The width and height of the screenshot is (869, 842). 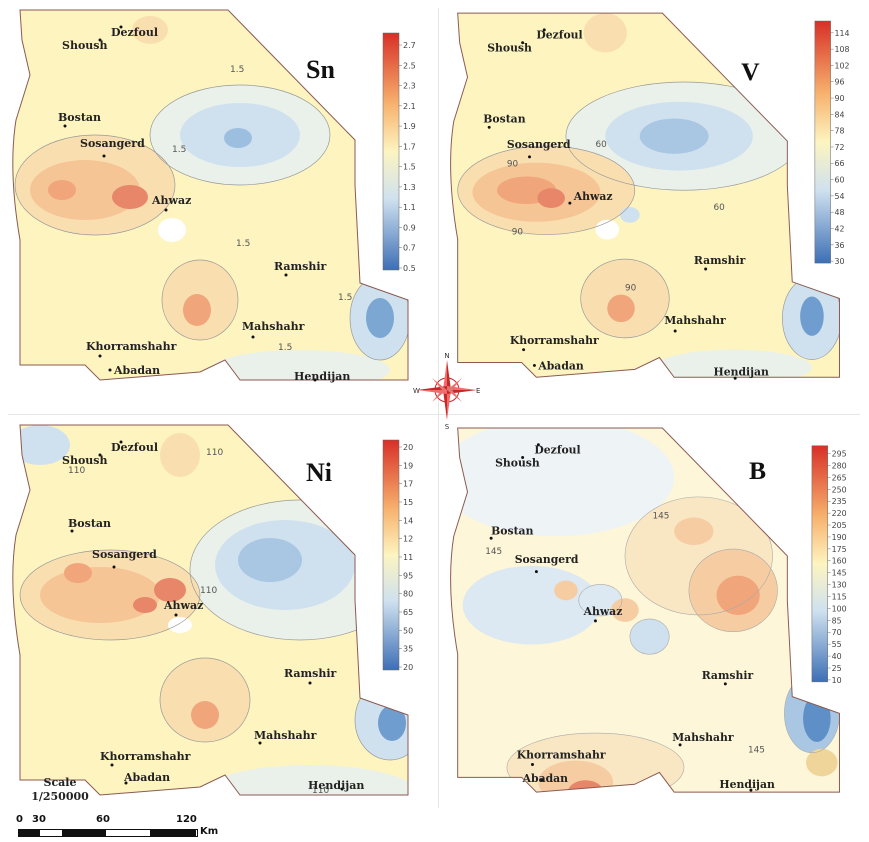 I want to click on legend-tick-label: 205, so click(x=839, y=525).